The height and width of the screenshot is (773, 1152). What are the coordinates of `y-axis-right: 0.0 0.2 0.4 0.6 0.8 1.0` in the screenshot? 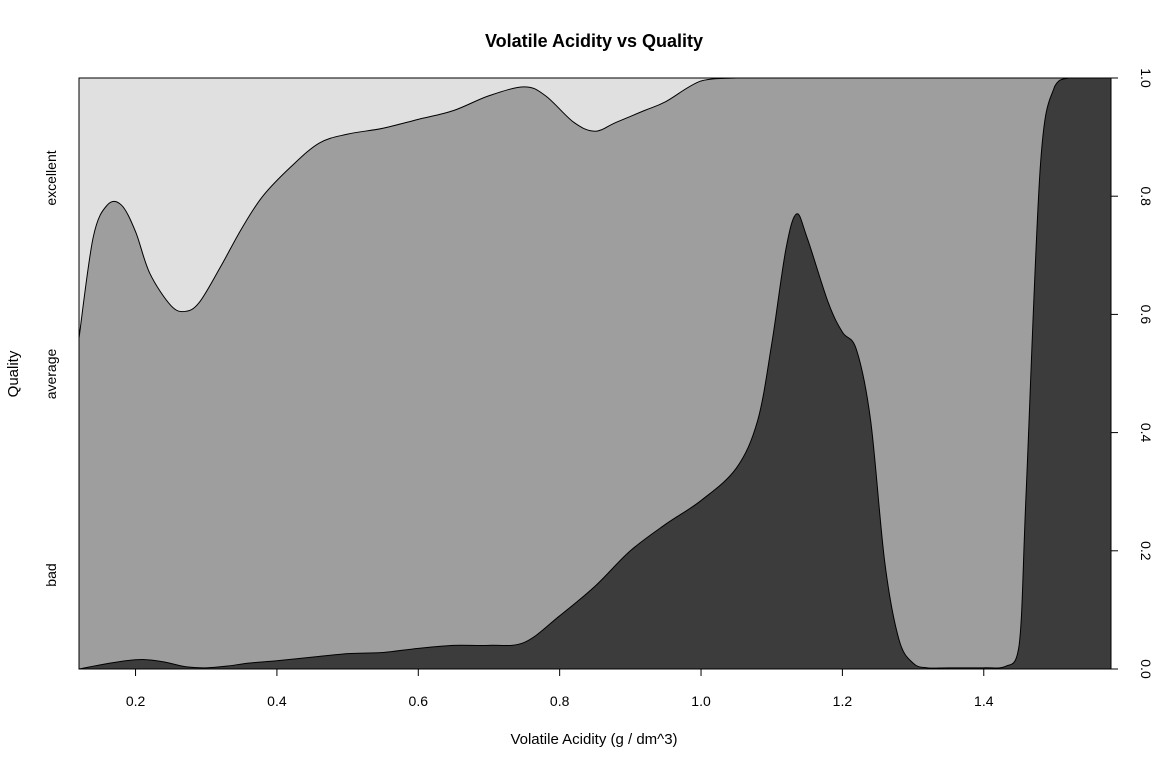 It's located at (1131, 373).